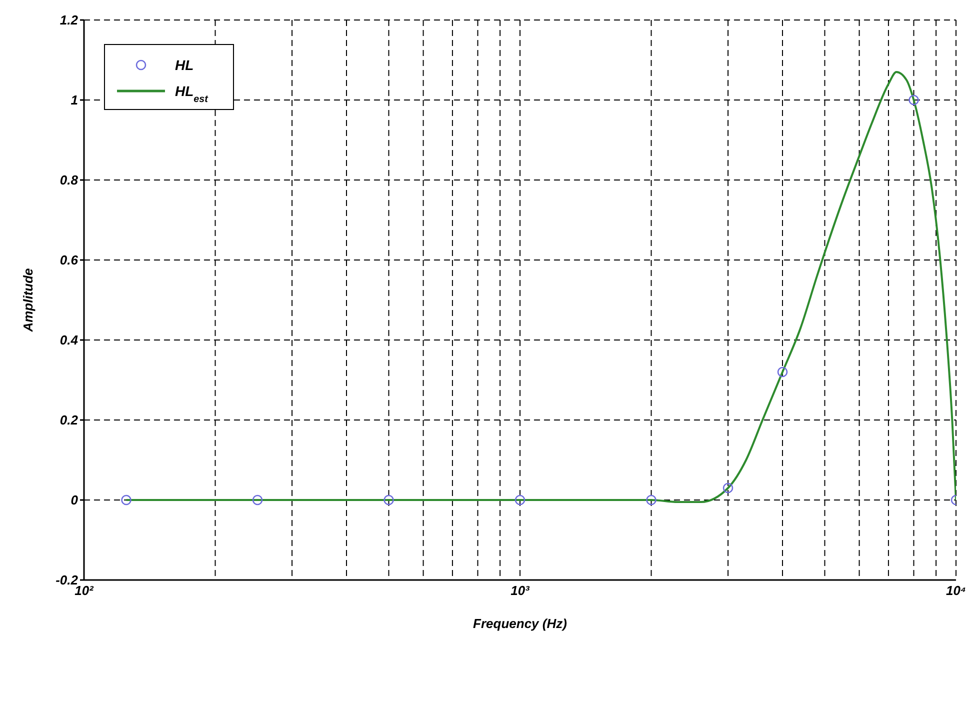 Image resolution: width=978 pixels, height=724 pixels. Describe the element at coordinates (192, 93) in the screenshot. I see `legend-label: HL$_{est}$` at that location.